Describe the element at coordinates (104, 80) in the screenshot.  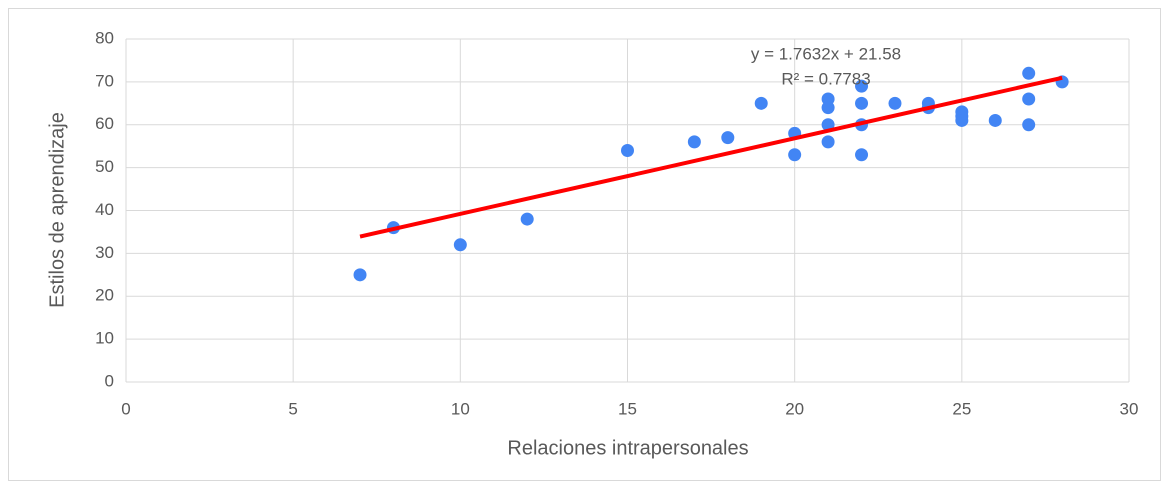
I see `y-tick-label: 70` at that location.